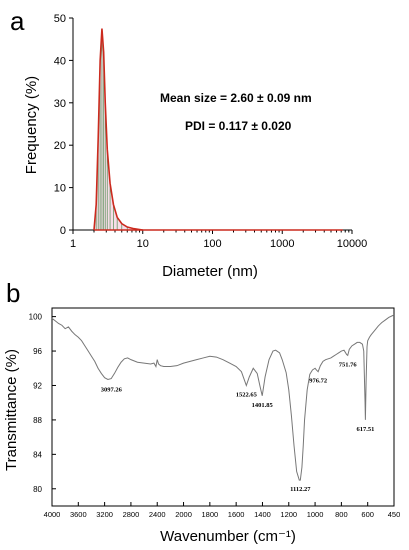 This screenshot has height=550, width=409. I want to click on panel-b-xtick-label: 3600, so click(78, 514).